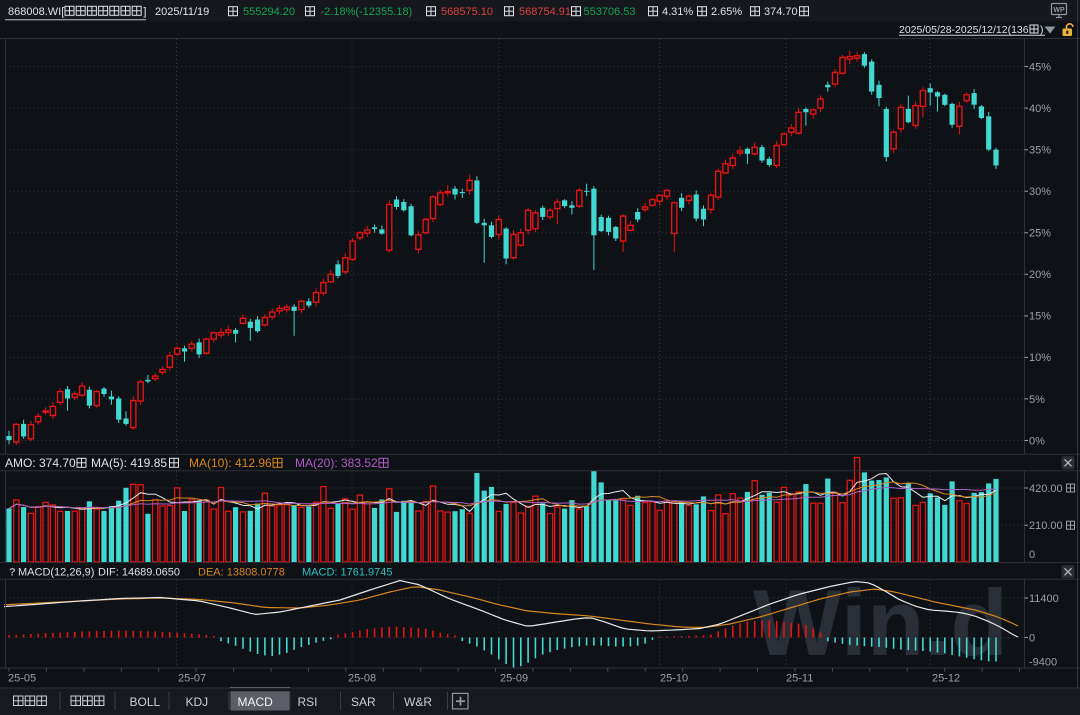 The width and height of the screenshot is (1080, 715). What do you see at coordinates (1040, 275) in the screenshot?
I see `svg-text: 20%` at bounding box center [1040, 275].